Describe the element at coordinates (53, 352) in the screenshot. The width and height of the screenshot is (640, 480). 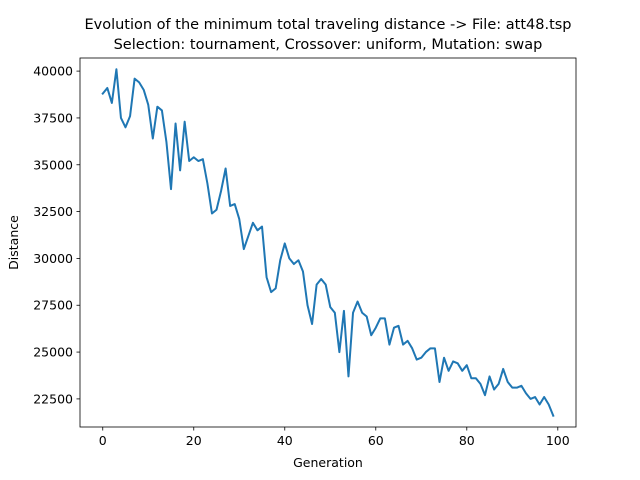
I see `y-tick-label: 25000` at that location.